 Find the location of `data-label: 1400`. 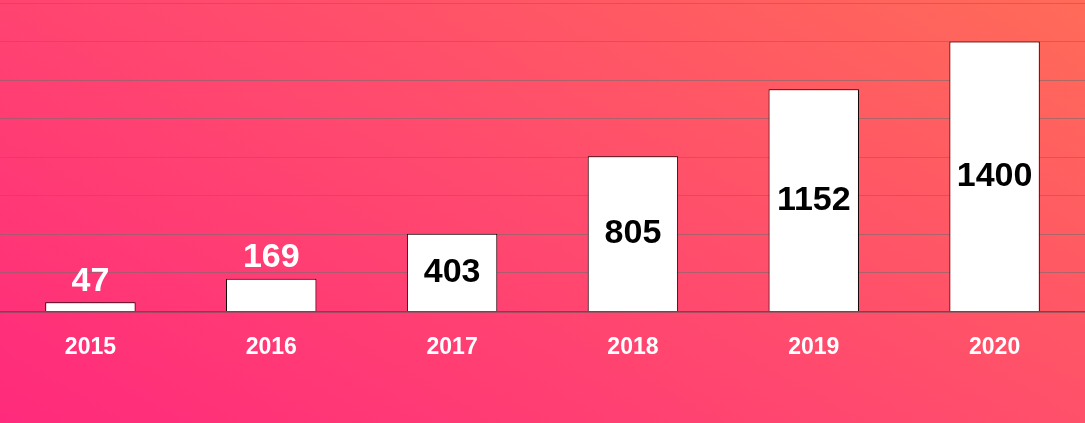

data-label: 1400 is located at coordinates (994, 173).